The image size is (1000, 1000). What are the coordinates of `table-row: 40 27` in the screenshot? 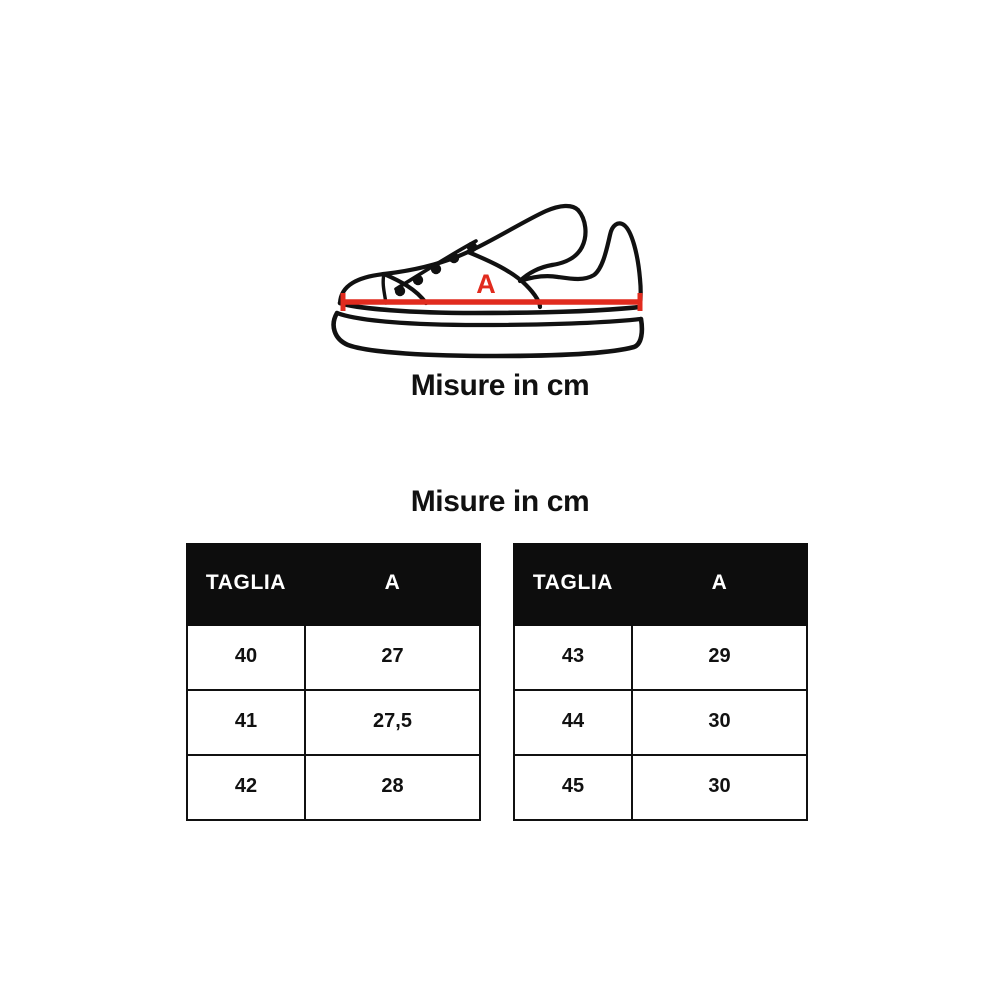 It's located at (334, 657).